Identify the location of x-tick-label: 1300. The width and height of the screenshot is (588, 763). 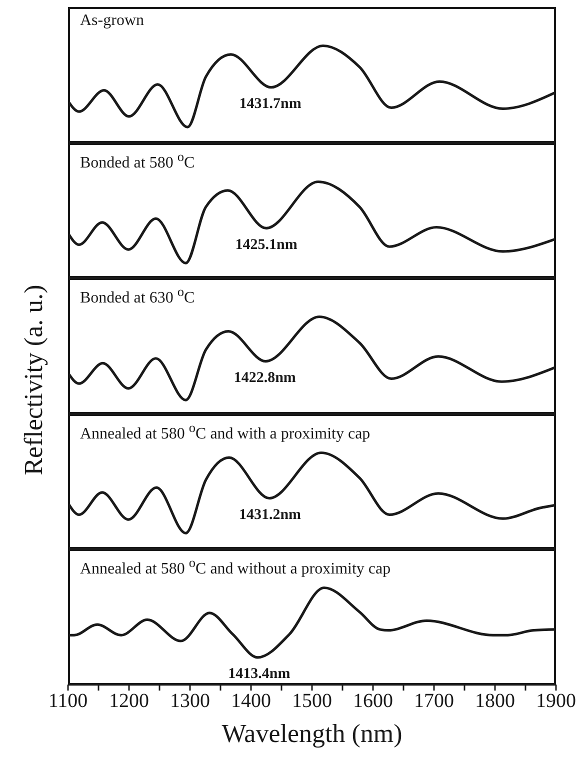
(190, 701).